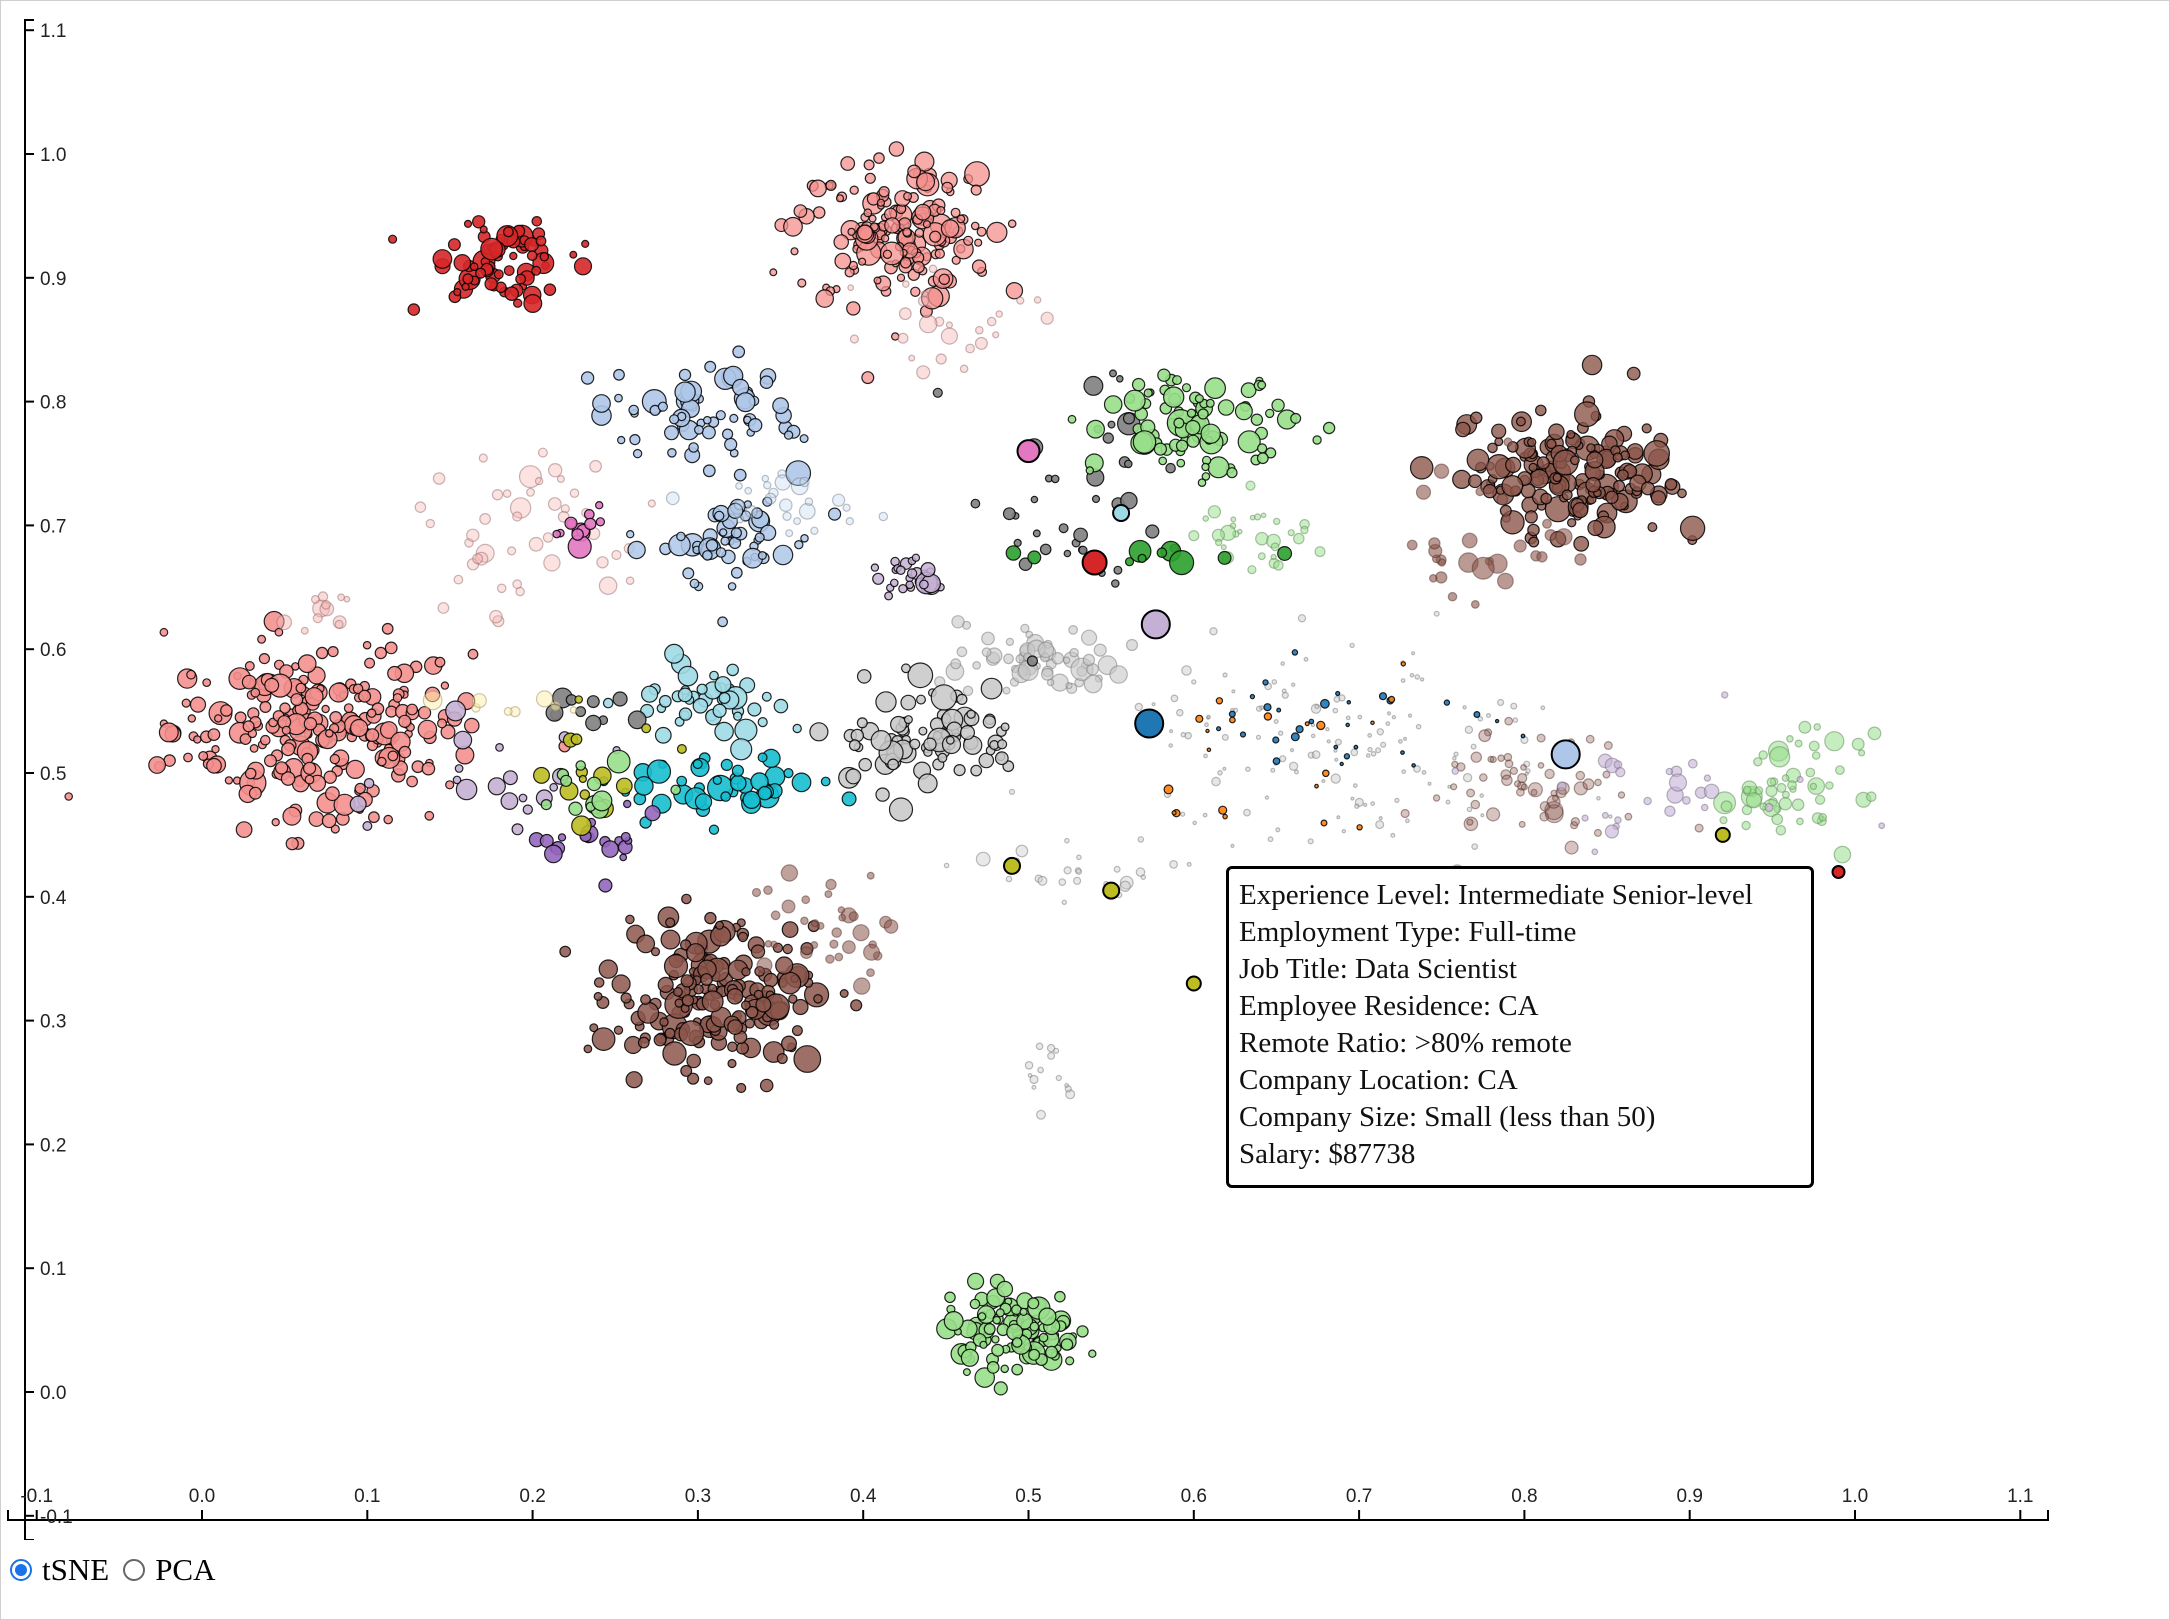  What do you see at coordinates (1424, 715) in the screenshot?
I see `highlighted-points` at bounding box center [1424, 715].